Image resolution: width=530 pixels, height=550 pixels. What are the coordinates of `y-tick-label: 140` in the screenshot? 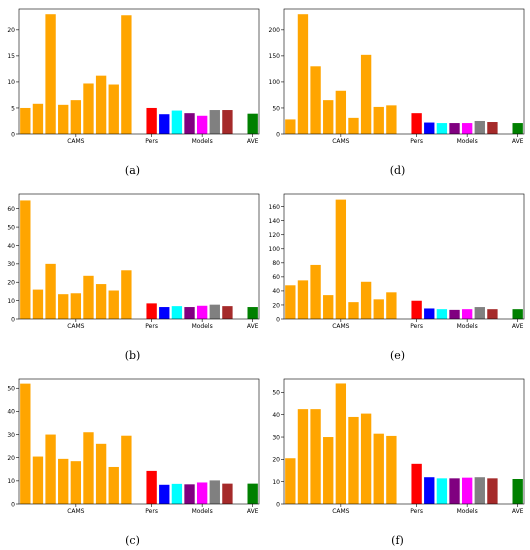 It's located at (275, 221).